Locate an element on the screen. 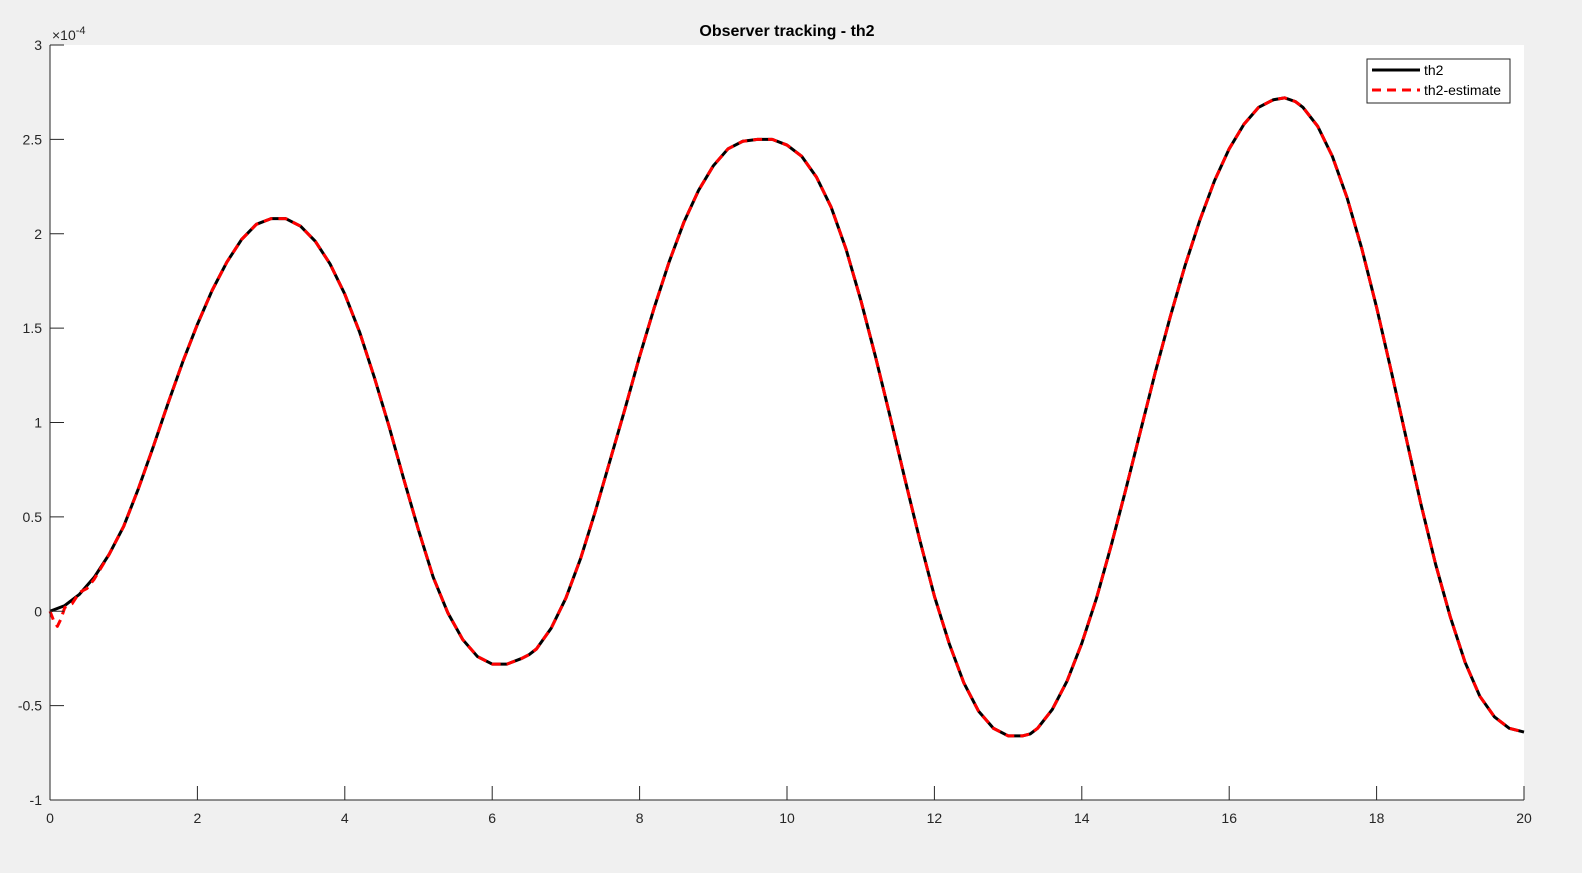 This screenshot has width=1582, height=873. y-tick-label: 1 is located at coordinates (38, 423).